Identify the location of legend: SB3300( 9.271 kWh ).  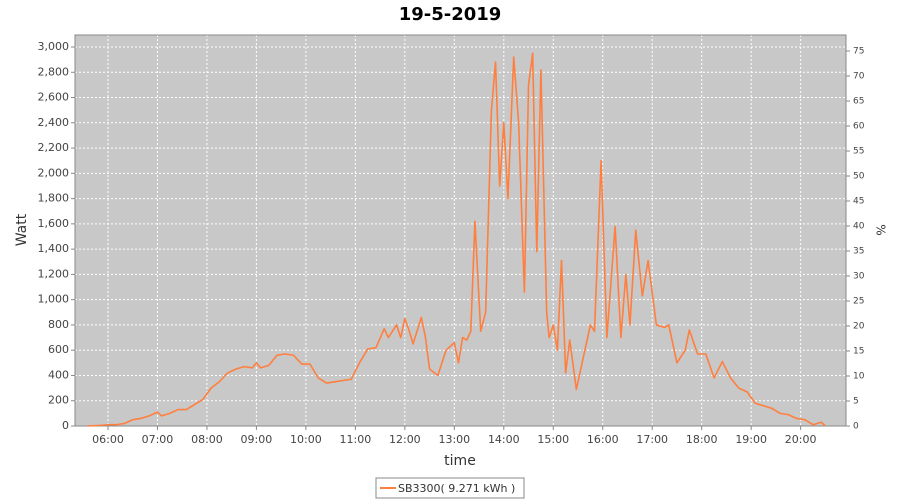
(450, 488).